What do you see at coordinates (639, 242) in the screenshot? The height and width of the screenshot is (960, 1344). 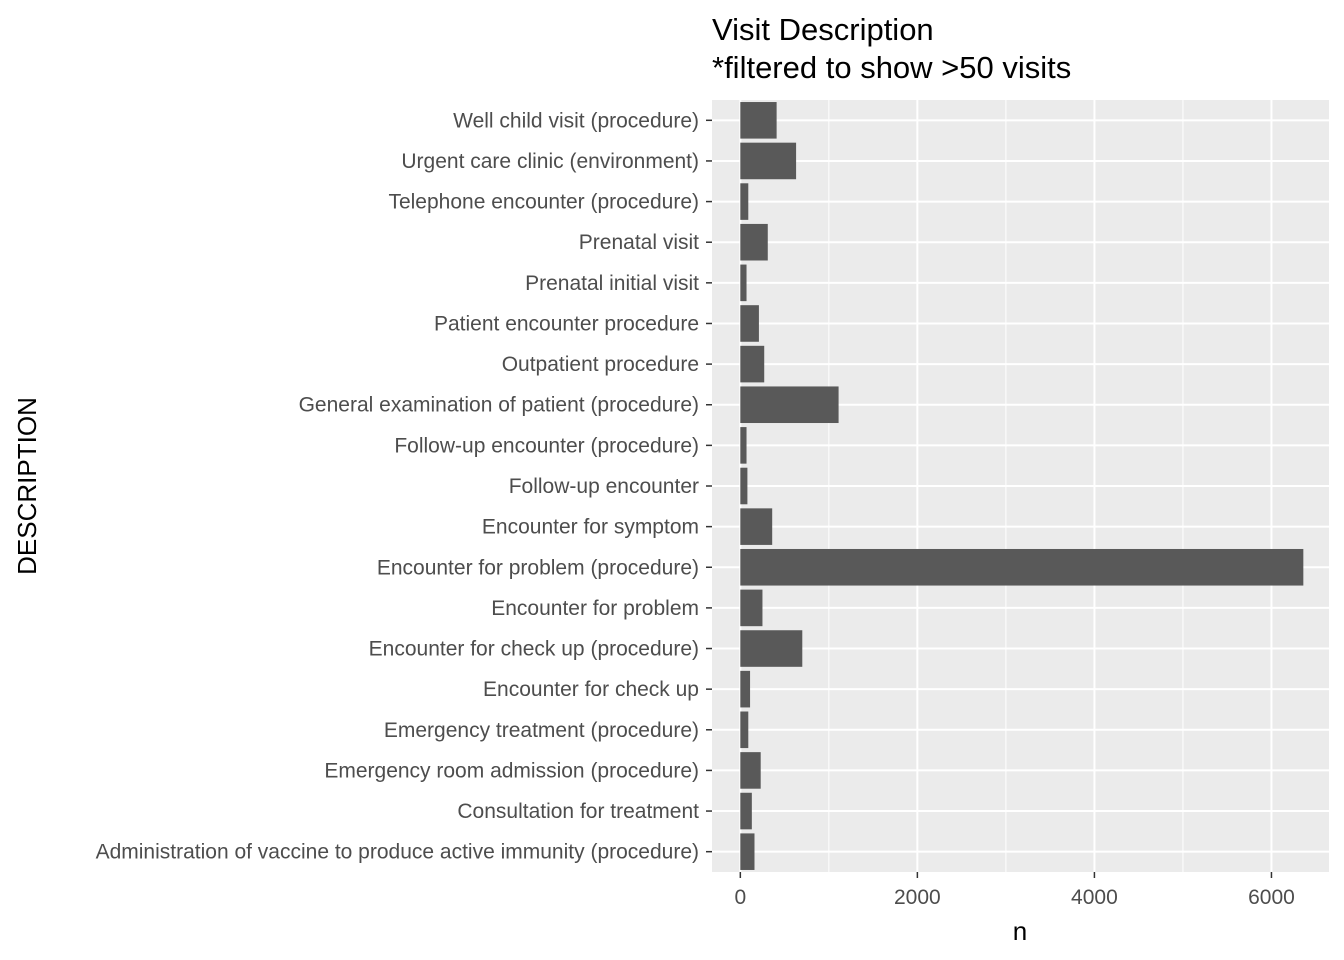 I see `y-tick-label: Prenatal visit` at bounding box center [639, 242].